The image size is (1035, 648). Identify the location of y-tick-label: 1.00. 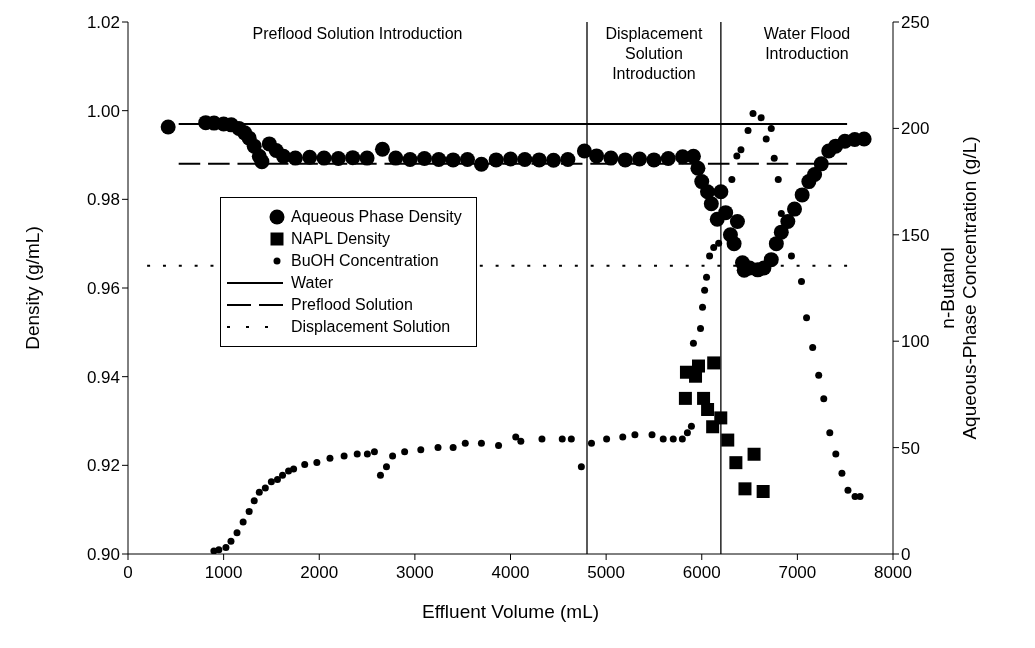
(103, 111).